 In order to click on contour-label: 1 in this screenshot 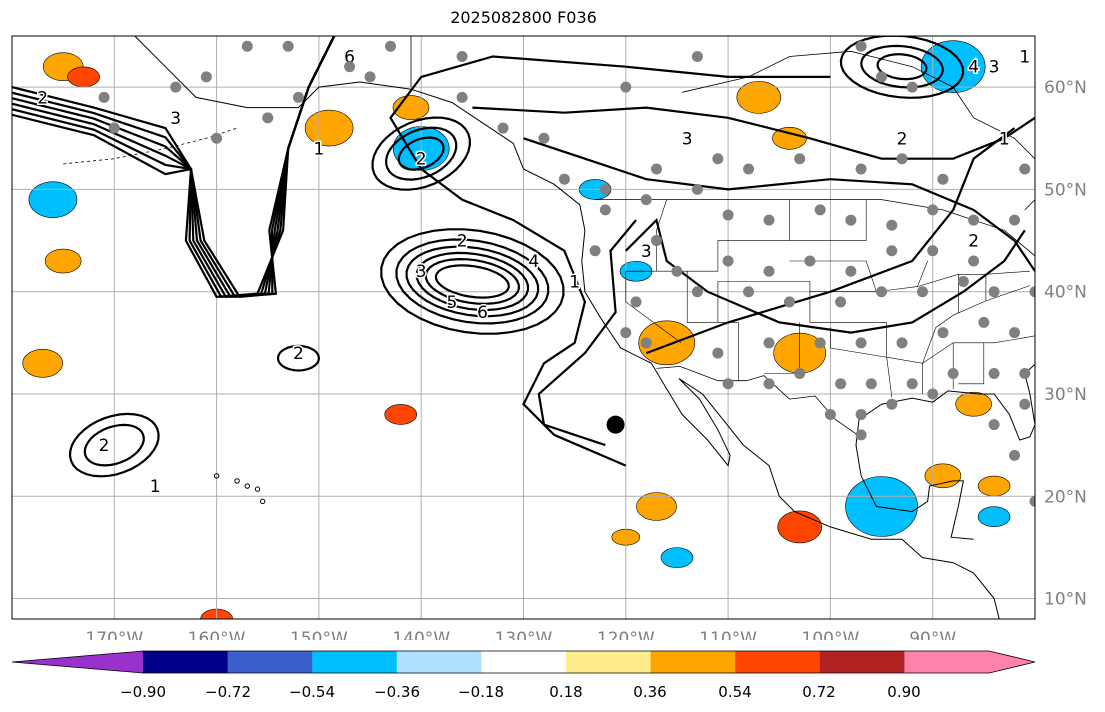, I will do `click(318, 150)`.